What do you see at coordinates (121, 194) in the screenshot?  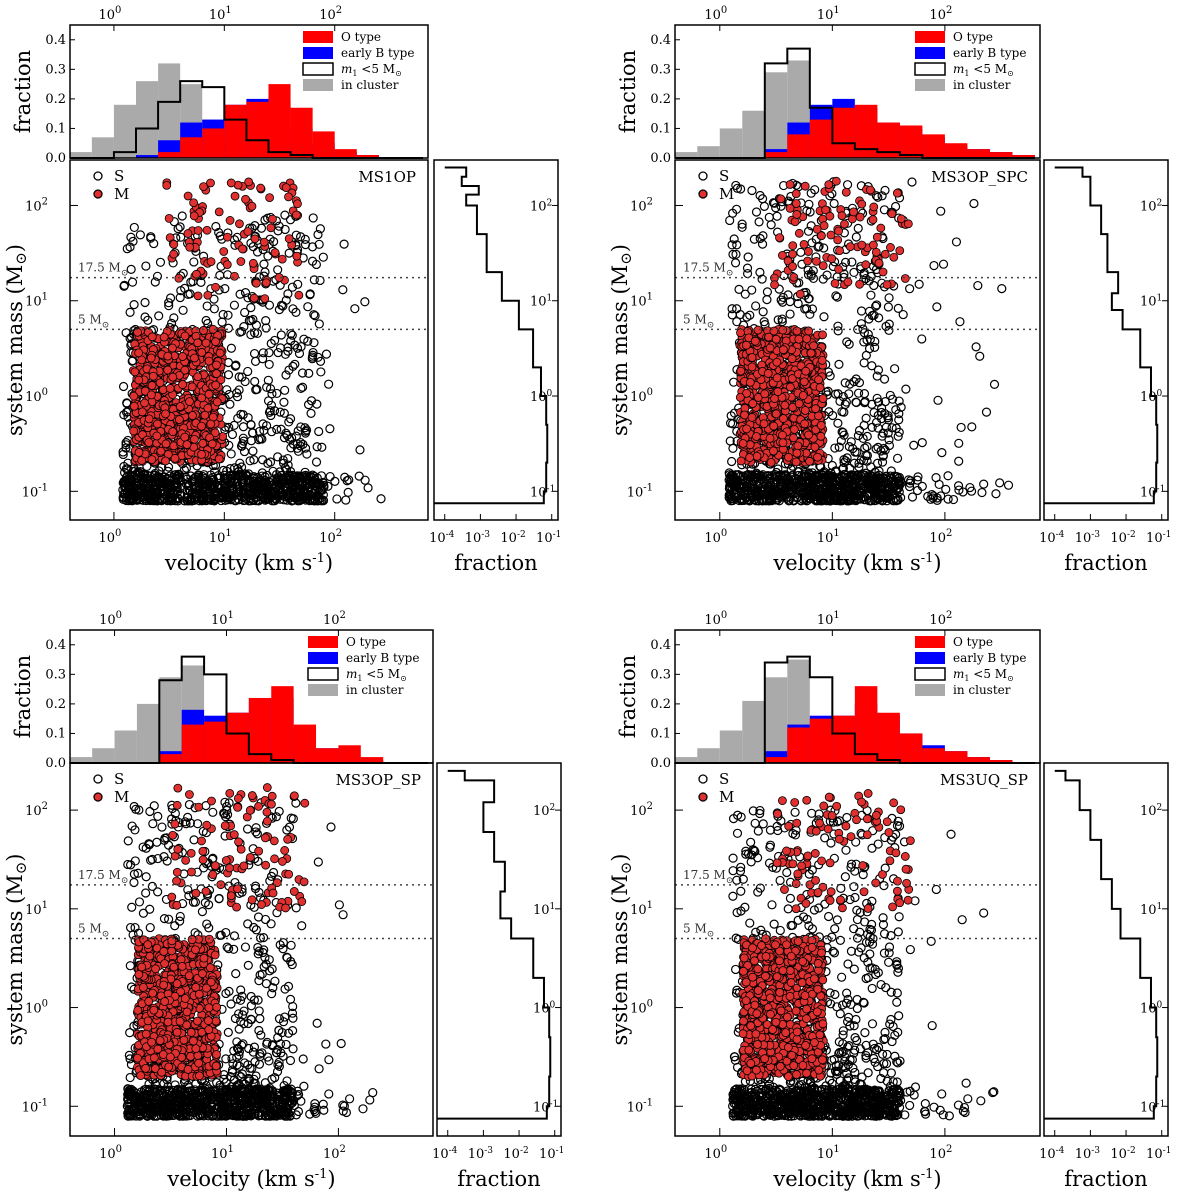 I see `scatter-legend-label: M` at bounding box center [121, 194].